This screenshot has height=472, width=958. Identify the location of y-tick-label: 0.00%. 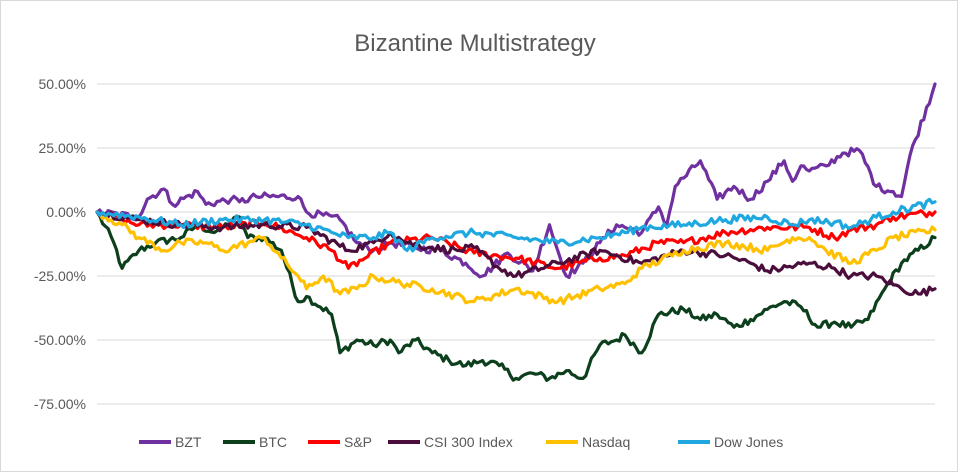
(66, 212).